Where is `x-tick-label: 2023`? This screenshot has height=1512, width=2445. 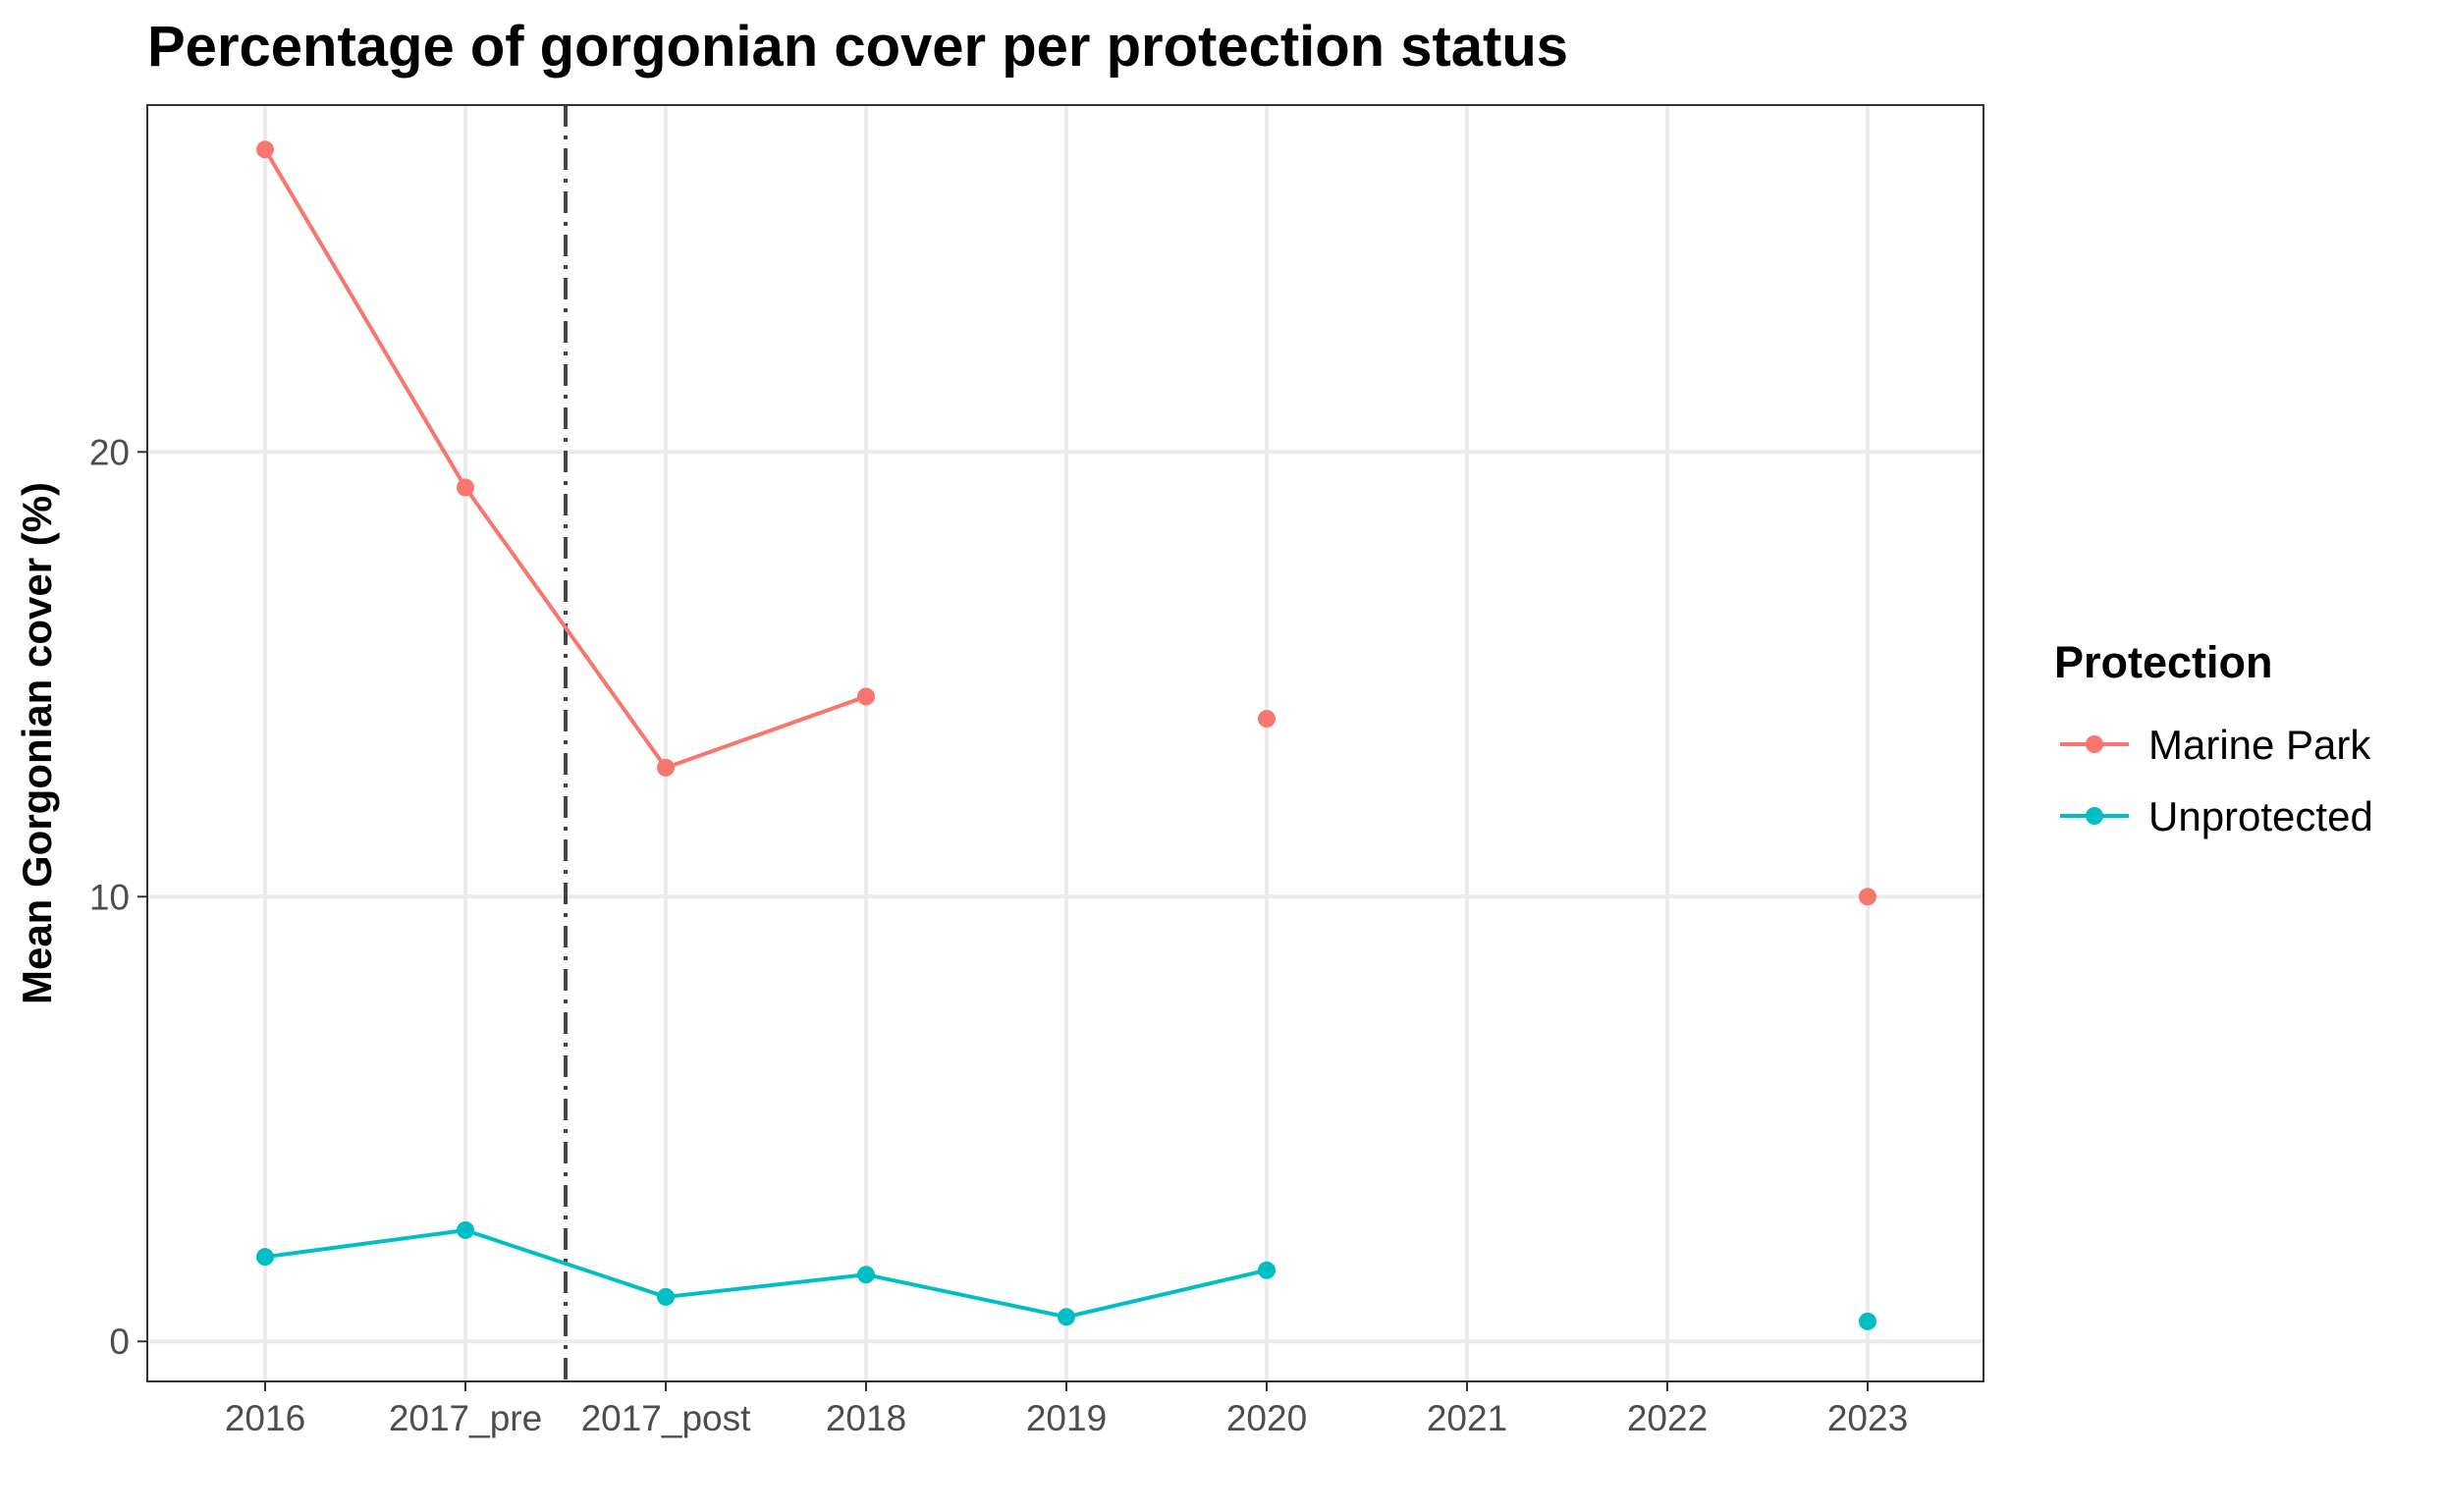
x-tick-label: 2023 is located at coordinates (1867, 1418).